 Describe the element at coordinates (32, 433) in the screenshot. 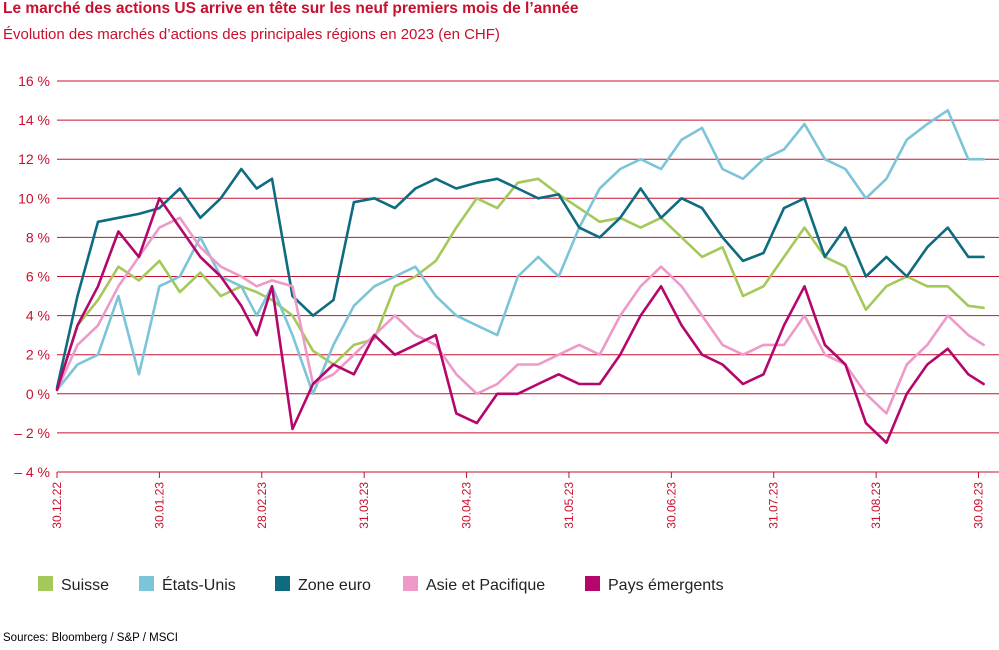

I see `y-tick-label: – 2 %` at that location.